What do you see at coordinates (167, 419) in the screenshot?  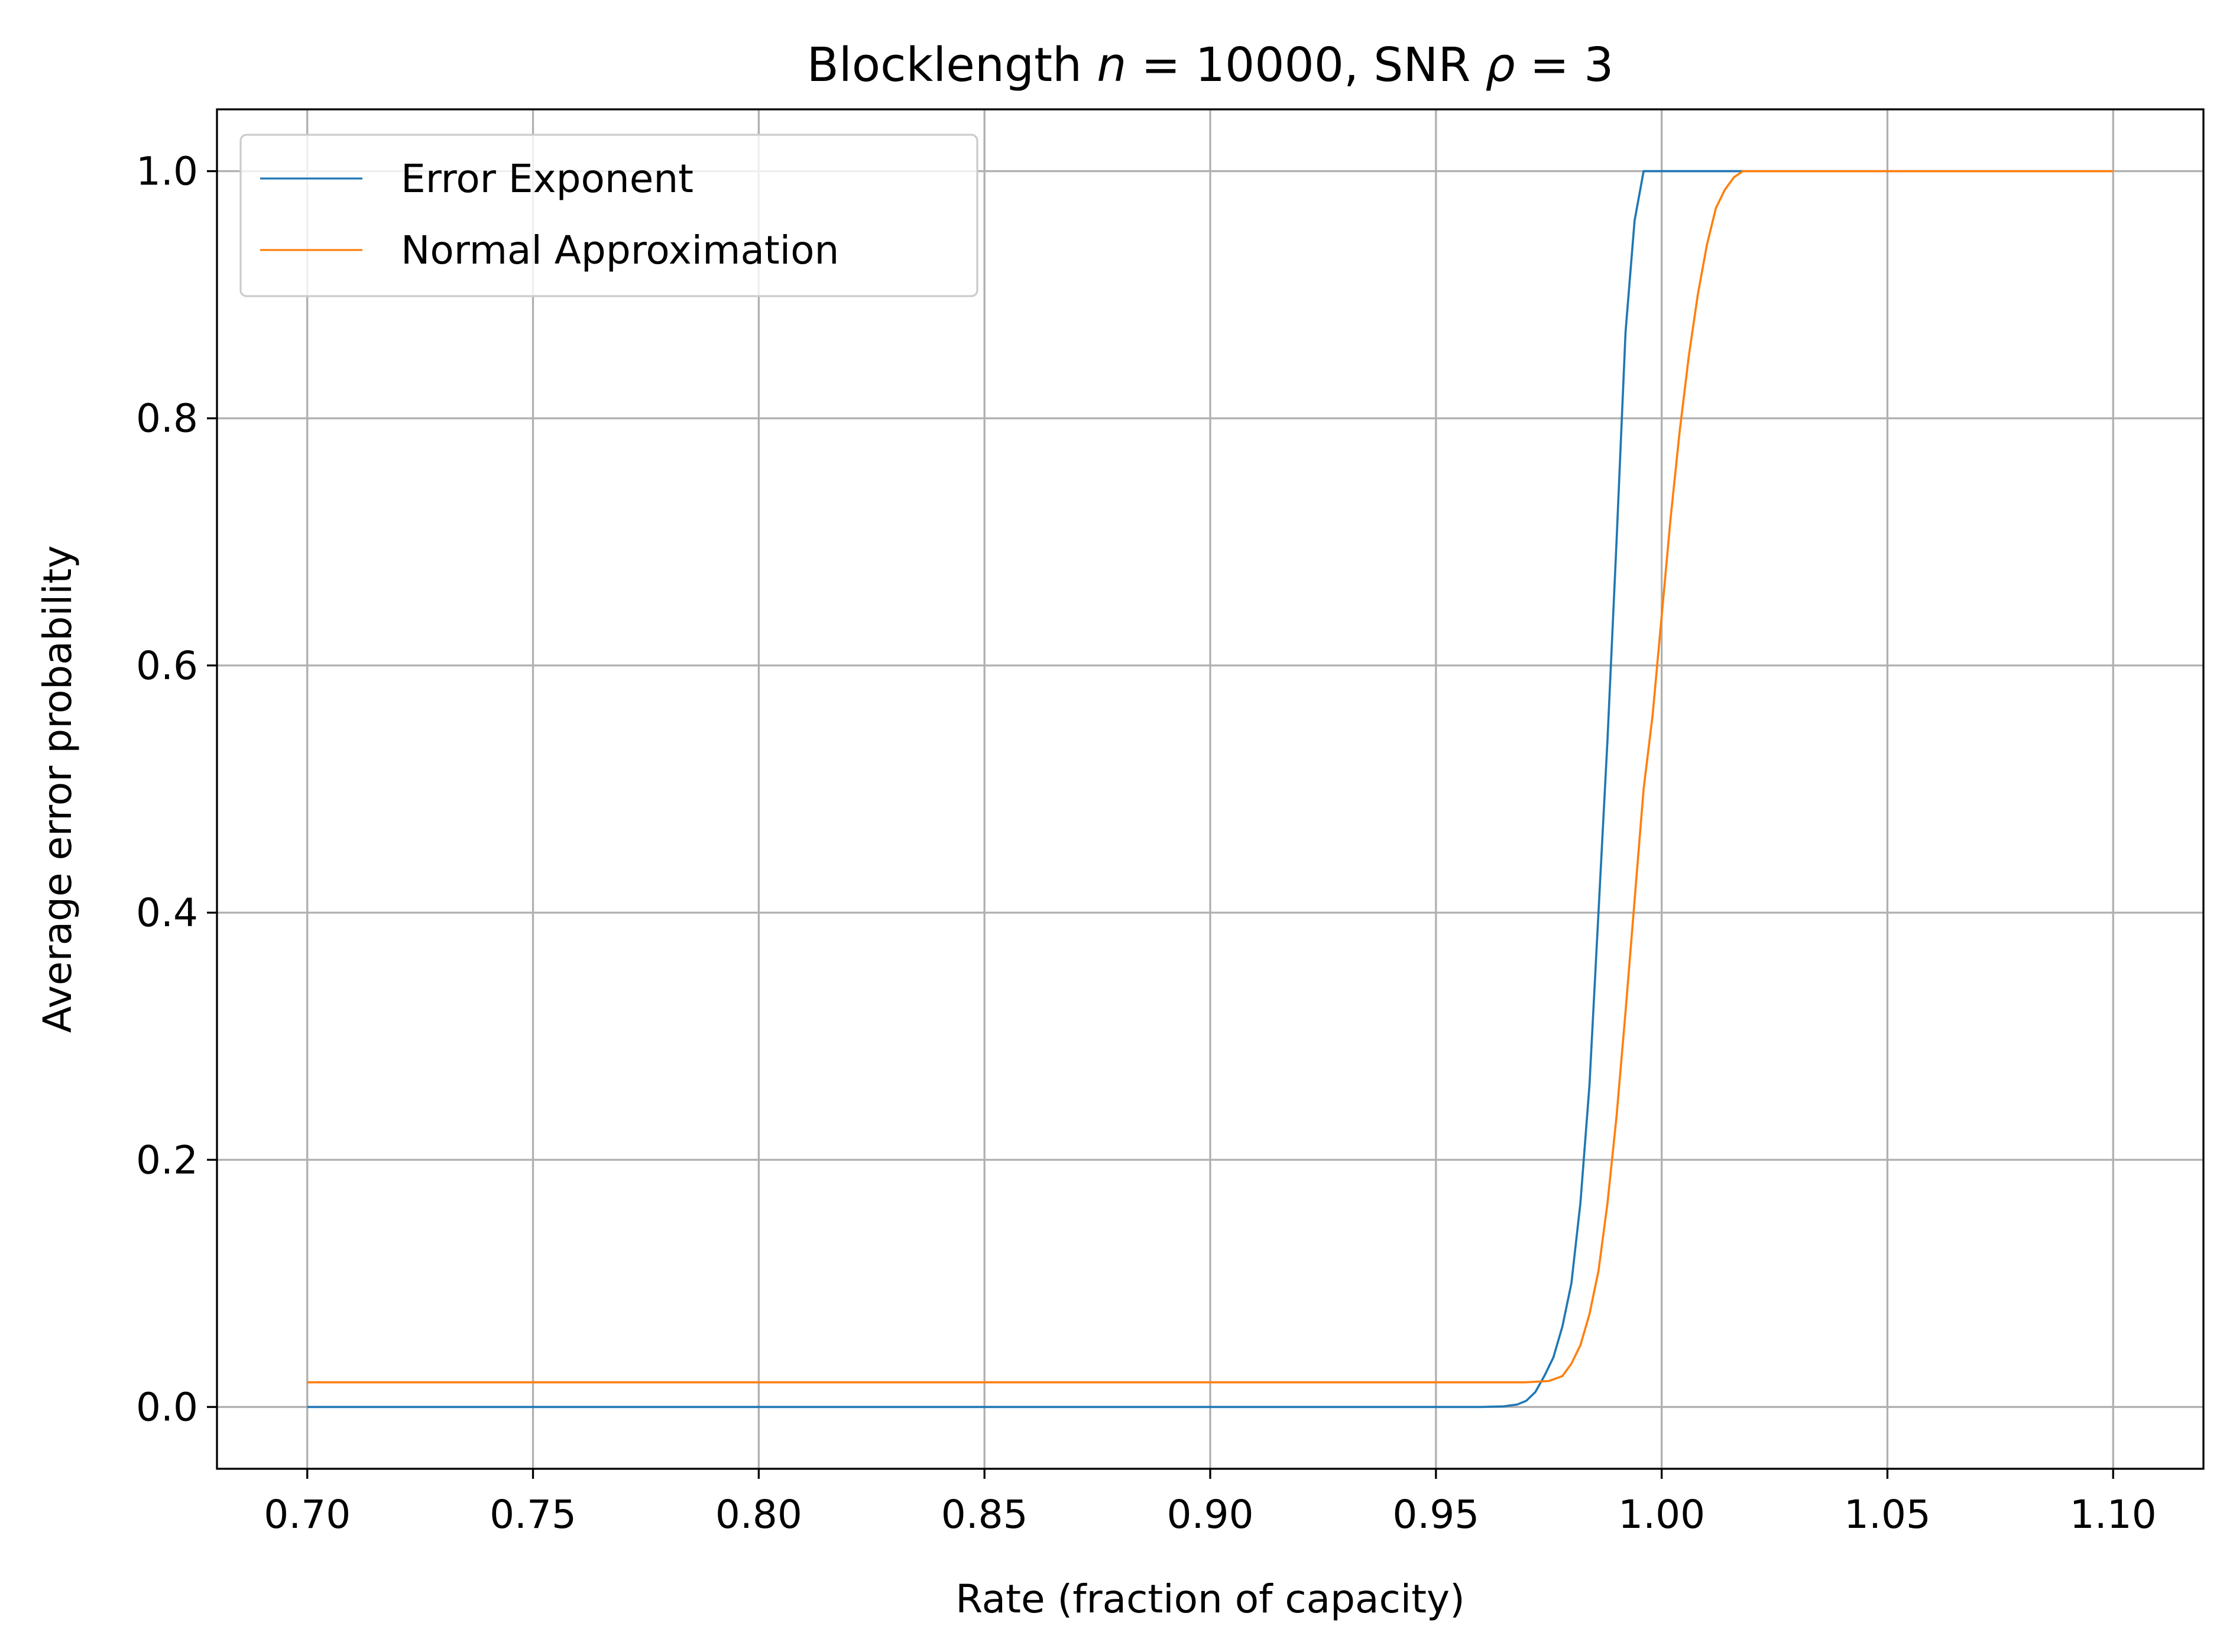 I see `y-tick-label: 0.8` at bounding box center [167, 419].